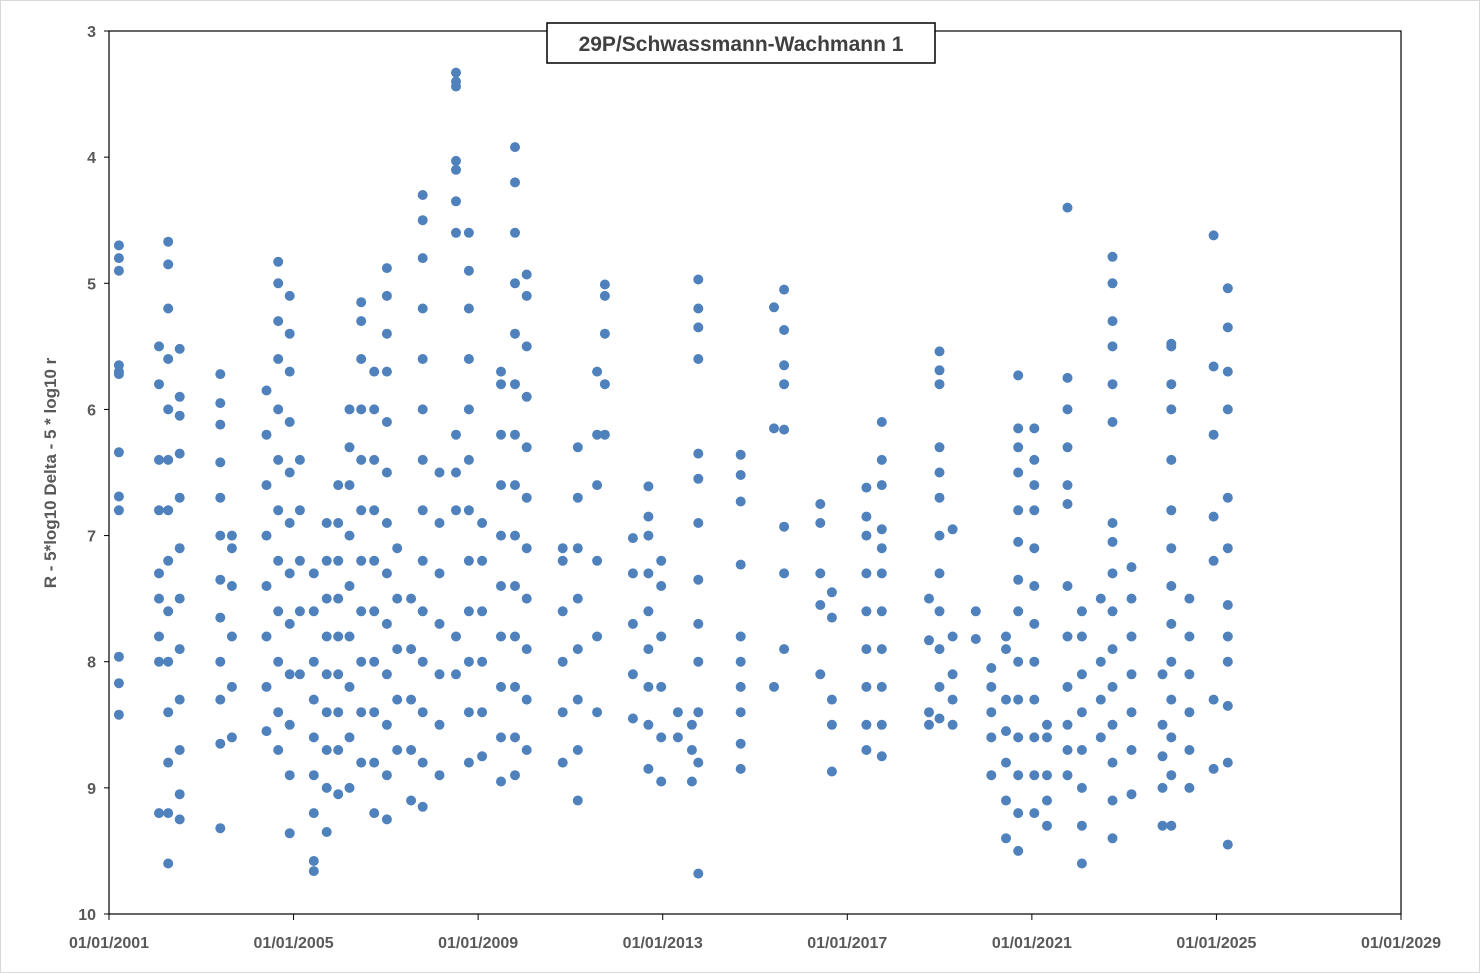  I want to click on y-tick-label: 4, so click(91, 158).